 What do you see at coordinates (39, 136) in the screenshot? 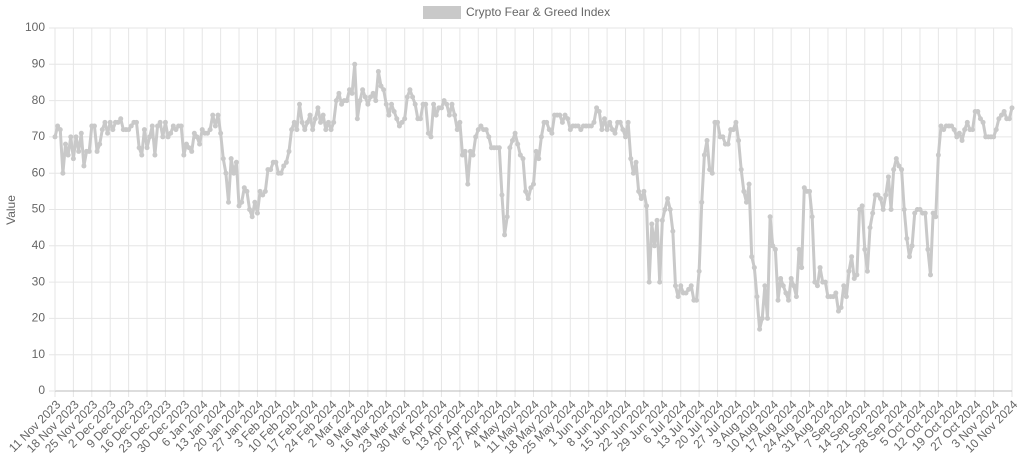
I see `y-tick-label: 70` at bounding box center [39, 136].